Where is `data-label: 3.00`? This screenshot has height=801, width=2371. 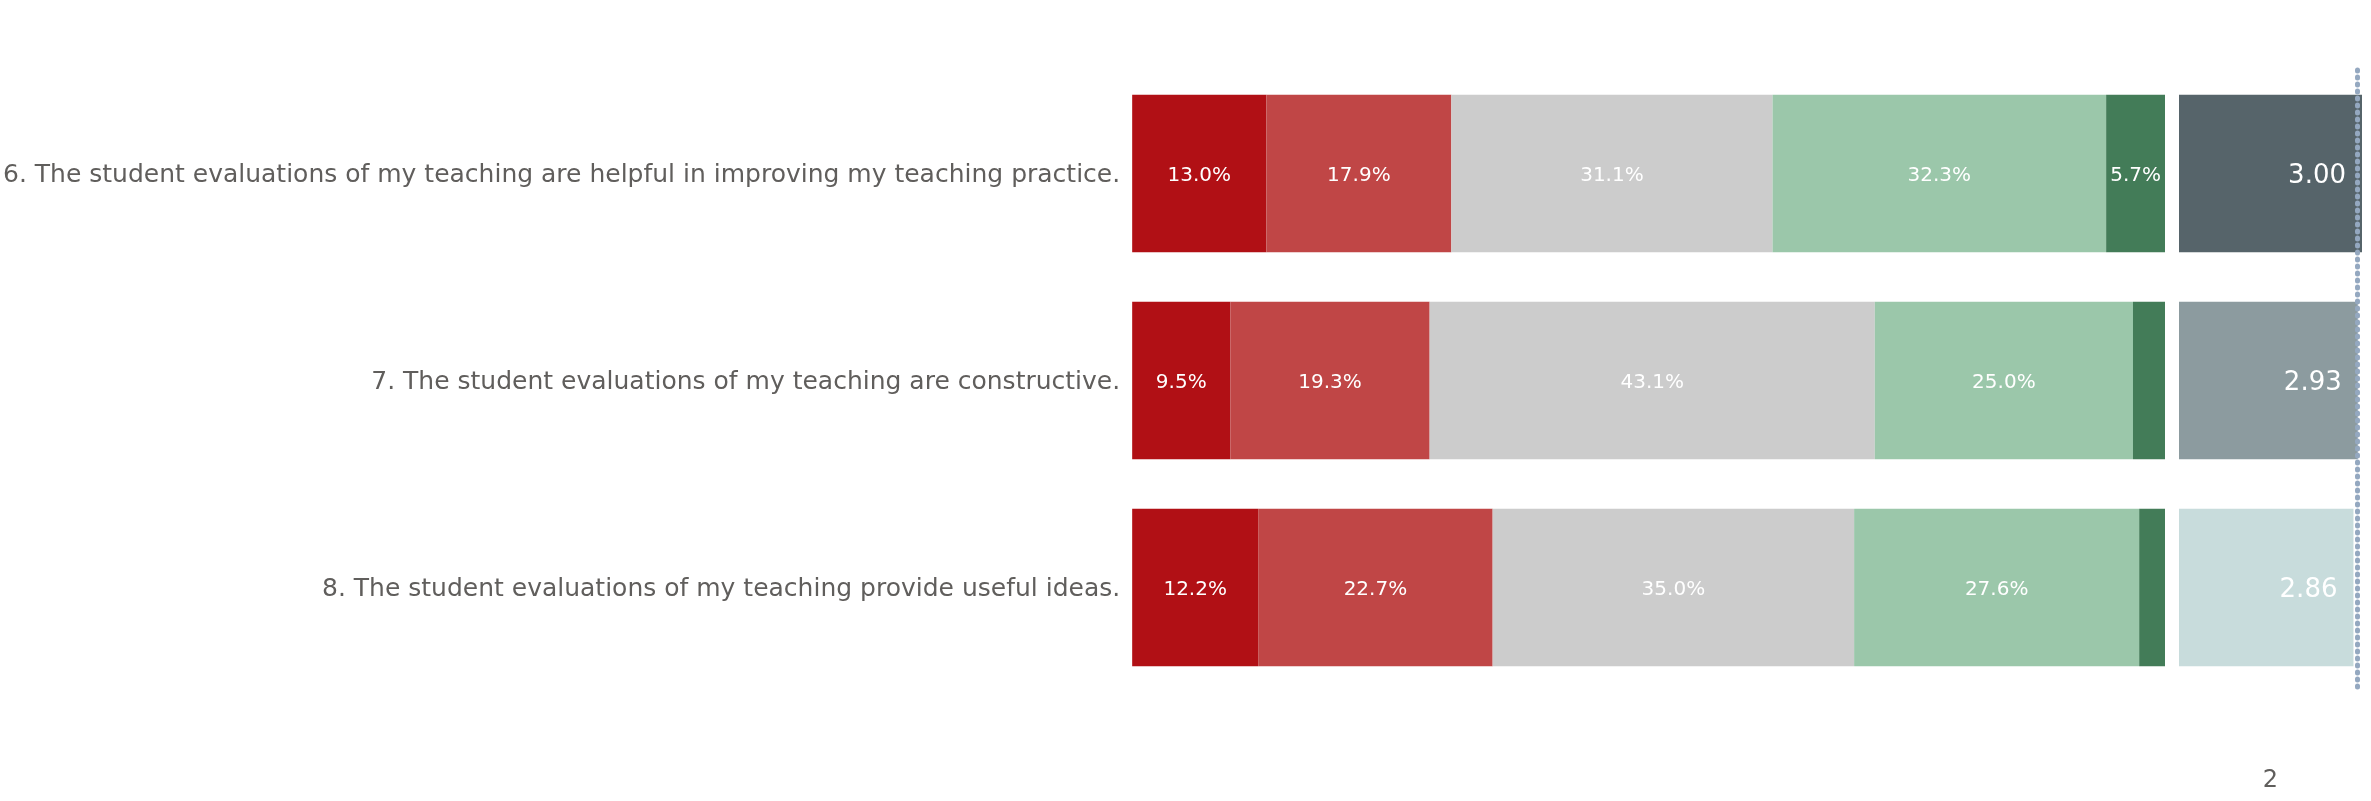
data-label: 3.00 is located at coordinates (2317, 173).